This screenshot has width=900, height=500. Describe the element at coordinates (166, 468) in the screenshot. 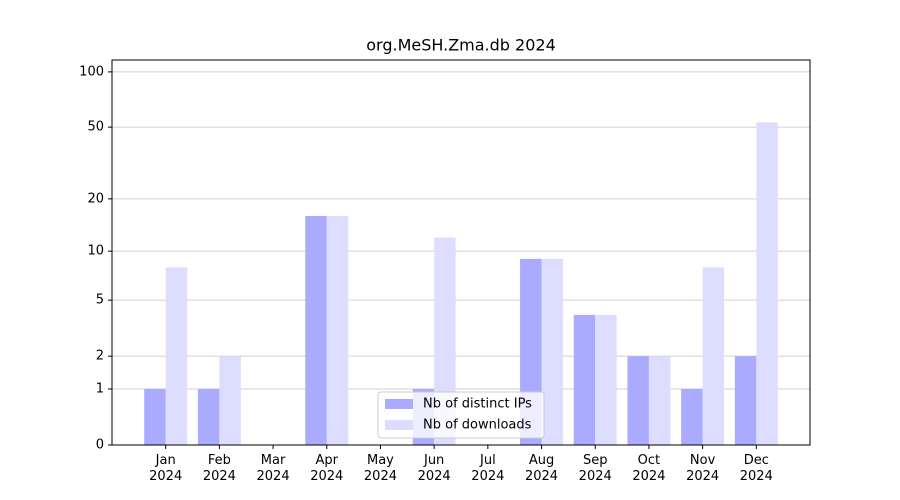

I see `x-tick-label: Jan 2024` at that location.